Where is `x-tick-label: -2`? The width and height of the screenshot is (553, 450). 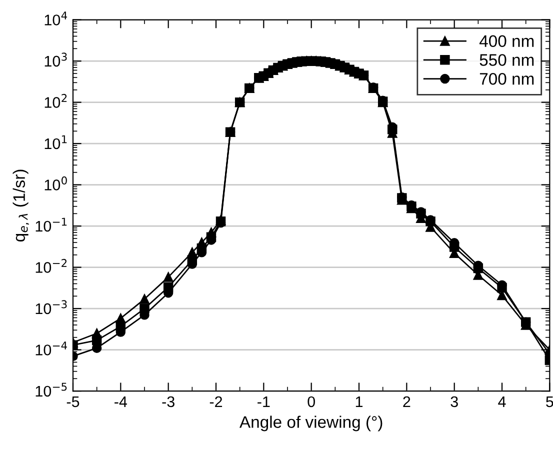 x-tick-label: -2 is located at coordinates (216, 401).